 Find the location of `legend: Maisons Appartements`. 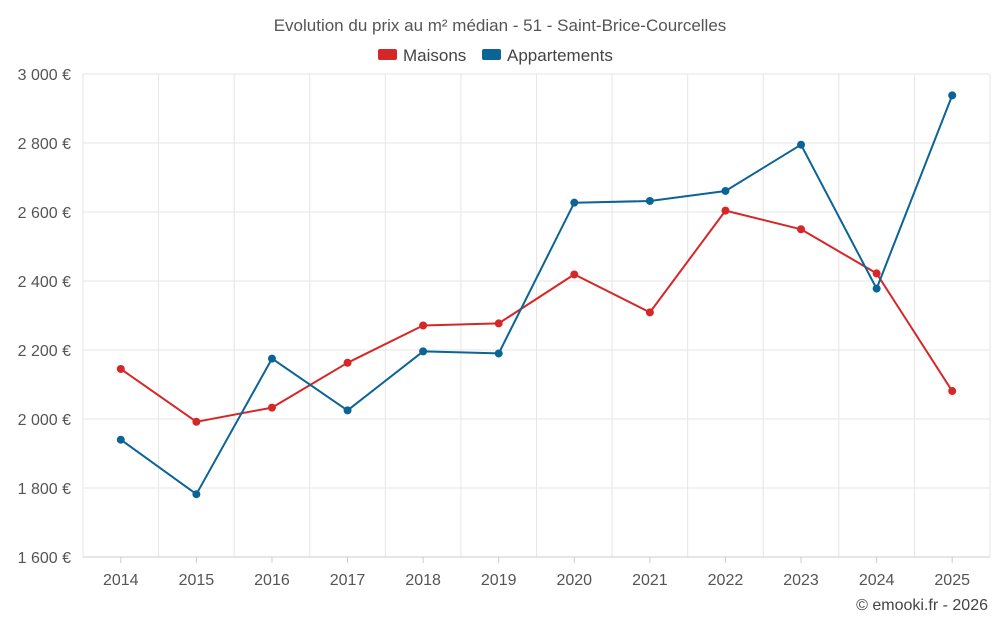

legend: Maisons Appartements is located at coordinates (495, 55).